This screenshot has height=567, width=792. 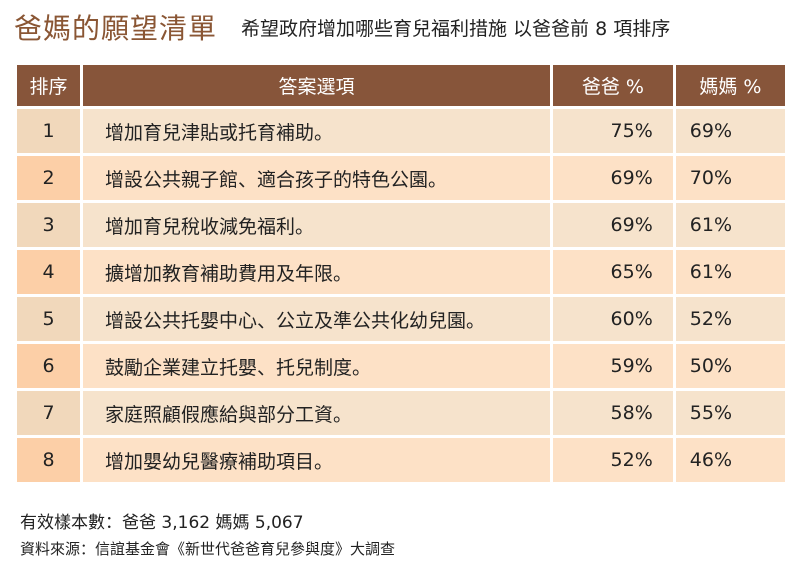 What do you see at coordinates (48, 131) in the screenshot?
I see `rank-cell: 1` at bounding box center [48, 131].